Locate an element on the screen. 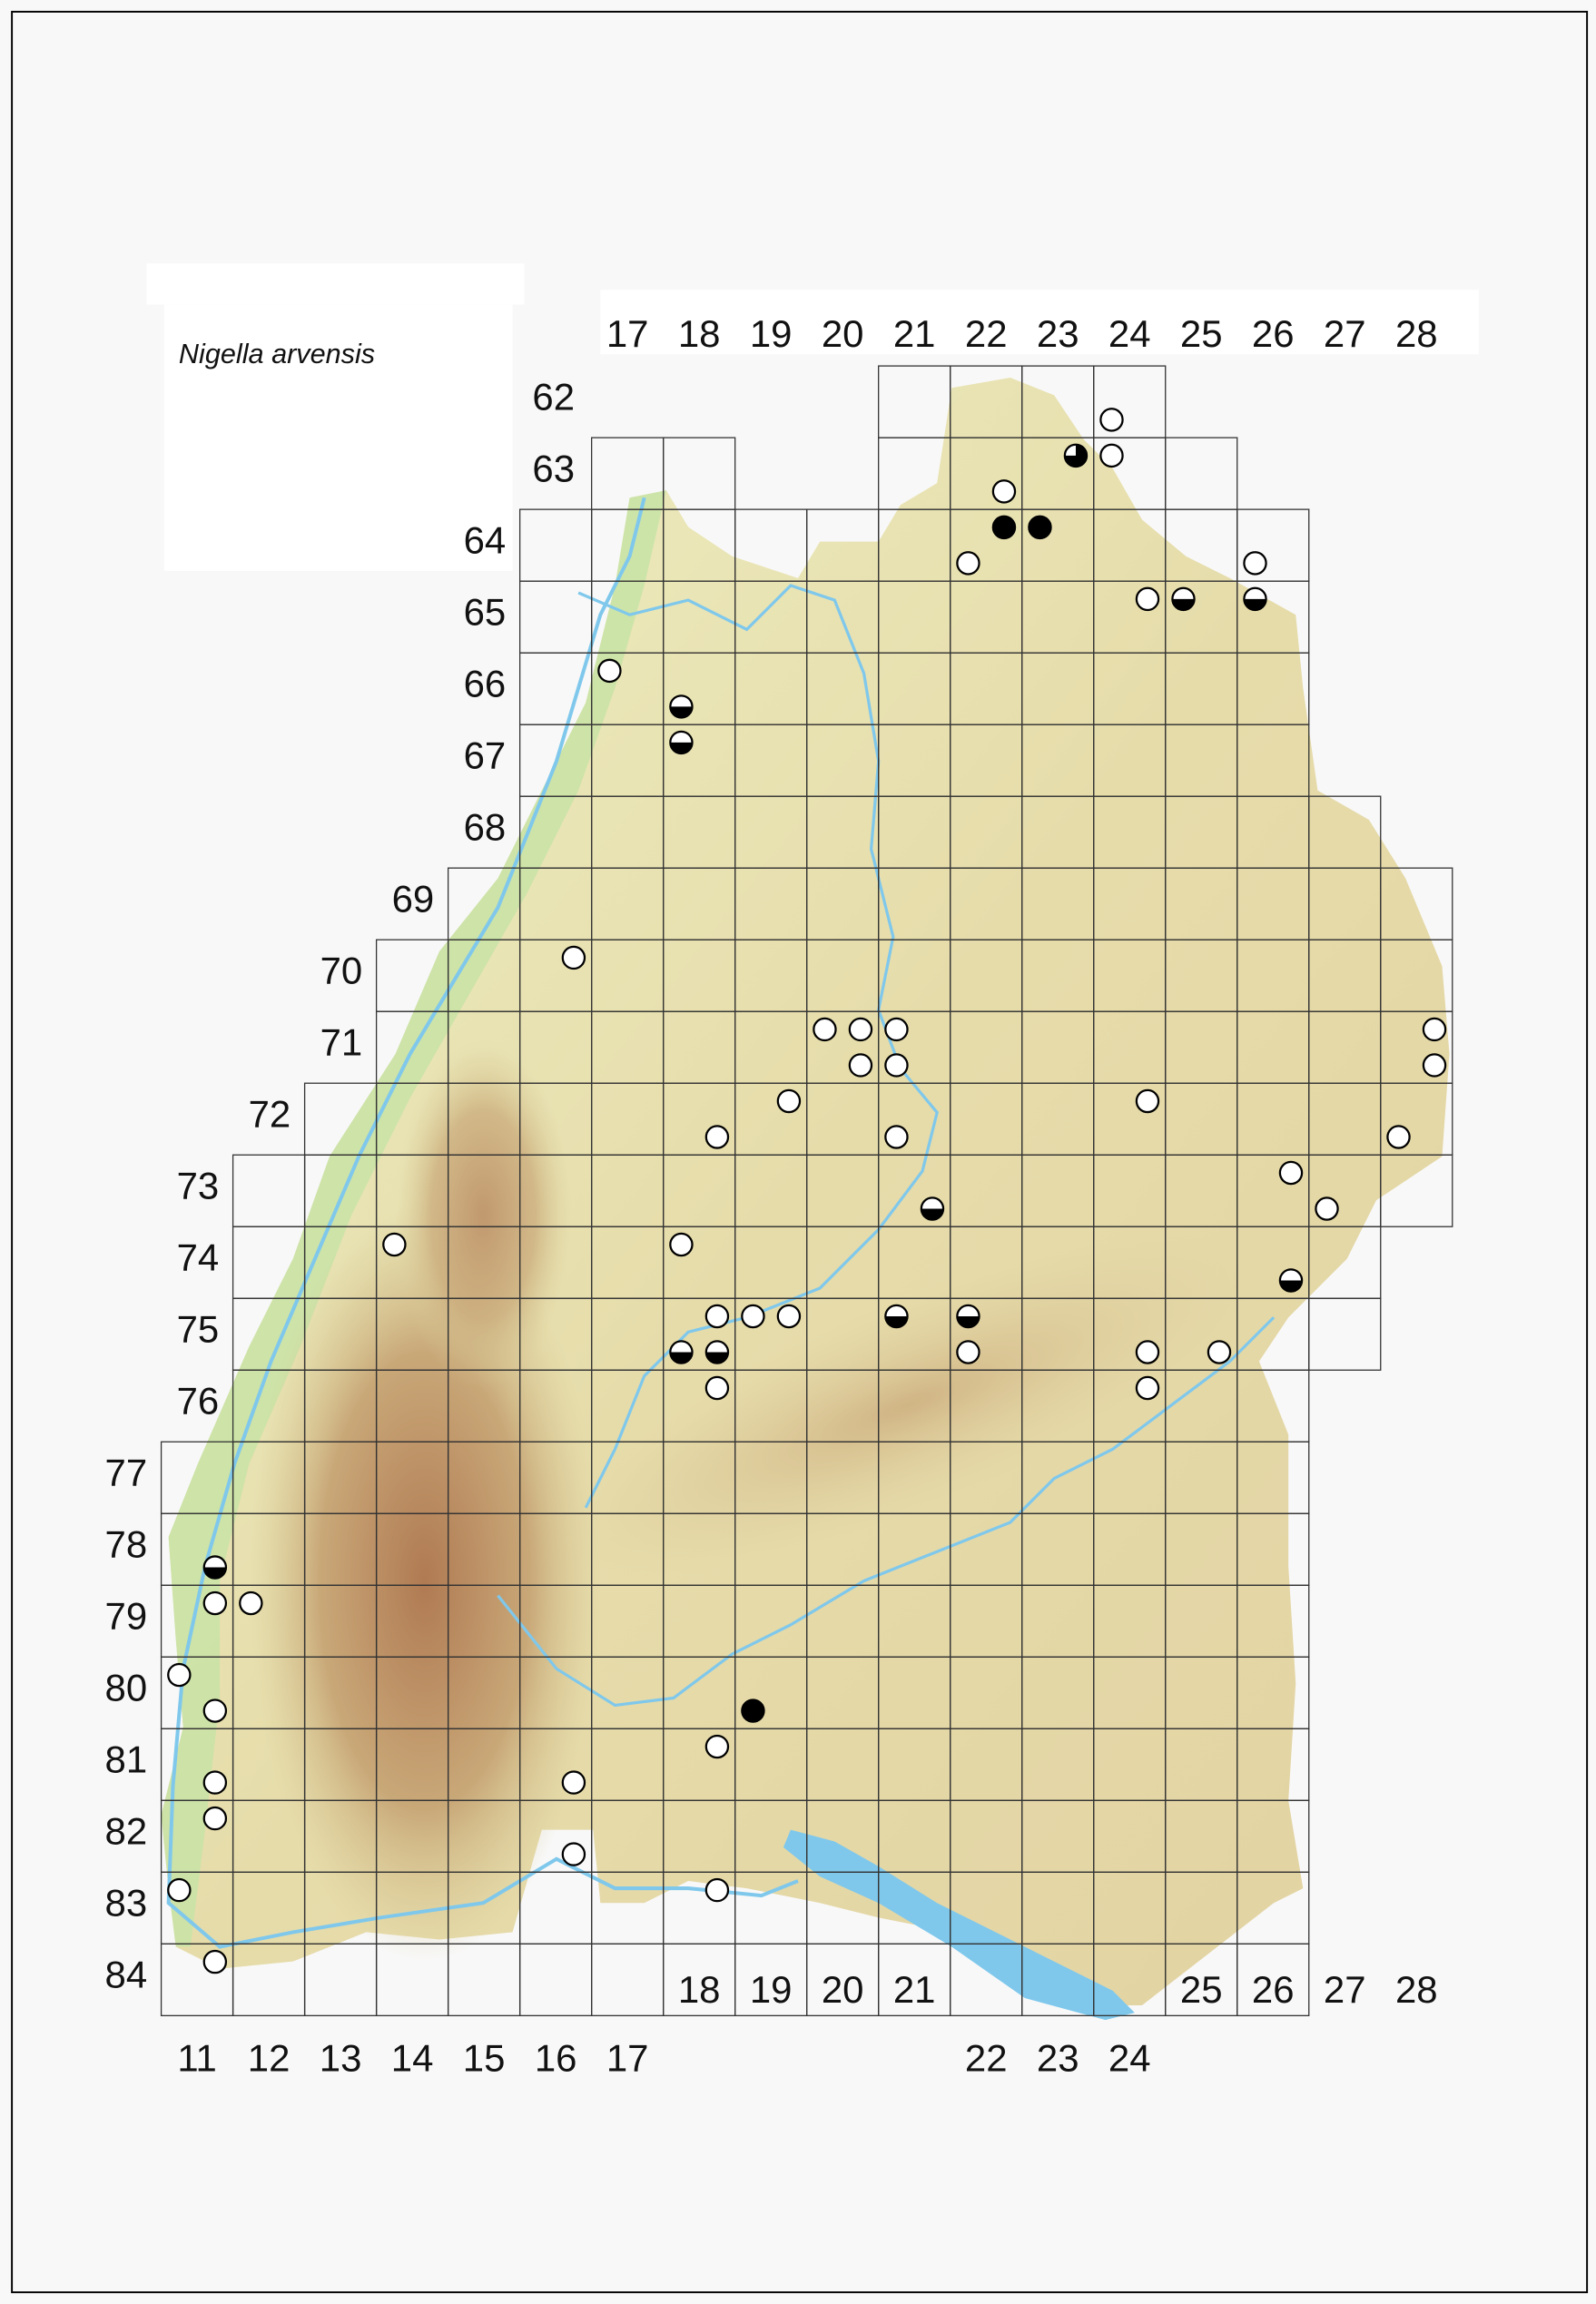 Image resolution: width=1596 pixels, height=2304 pixels. bottom-column-label: 22 is located at coordinates (986, 2058).